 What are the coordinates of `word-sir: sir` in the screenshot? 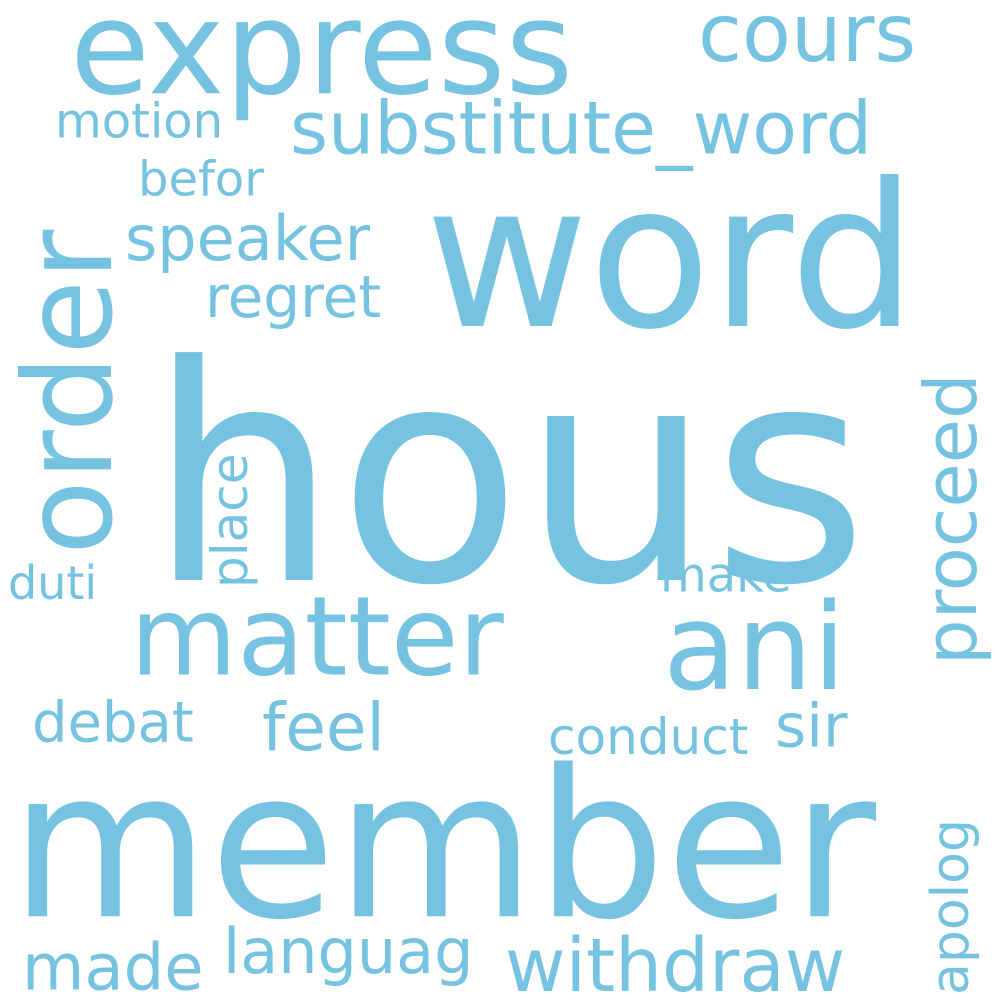 It's located at (811, 726).